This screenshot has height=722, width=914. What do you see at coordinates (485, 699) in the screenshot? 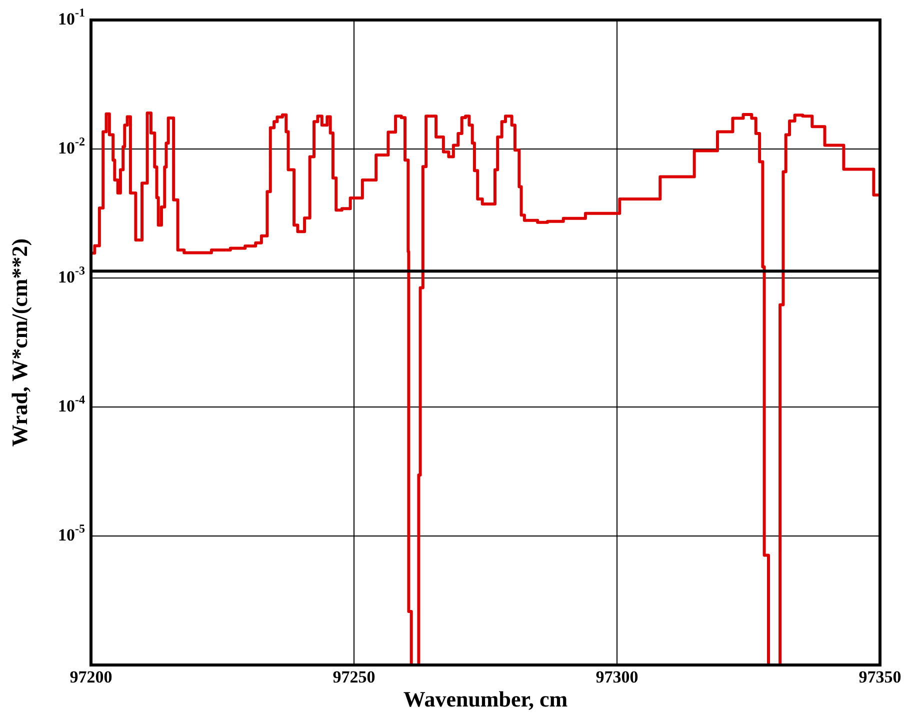
I see `x-axis-title: Wavenumber, cm` at bounding box center [485, 699].